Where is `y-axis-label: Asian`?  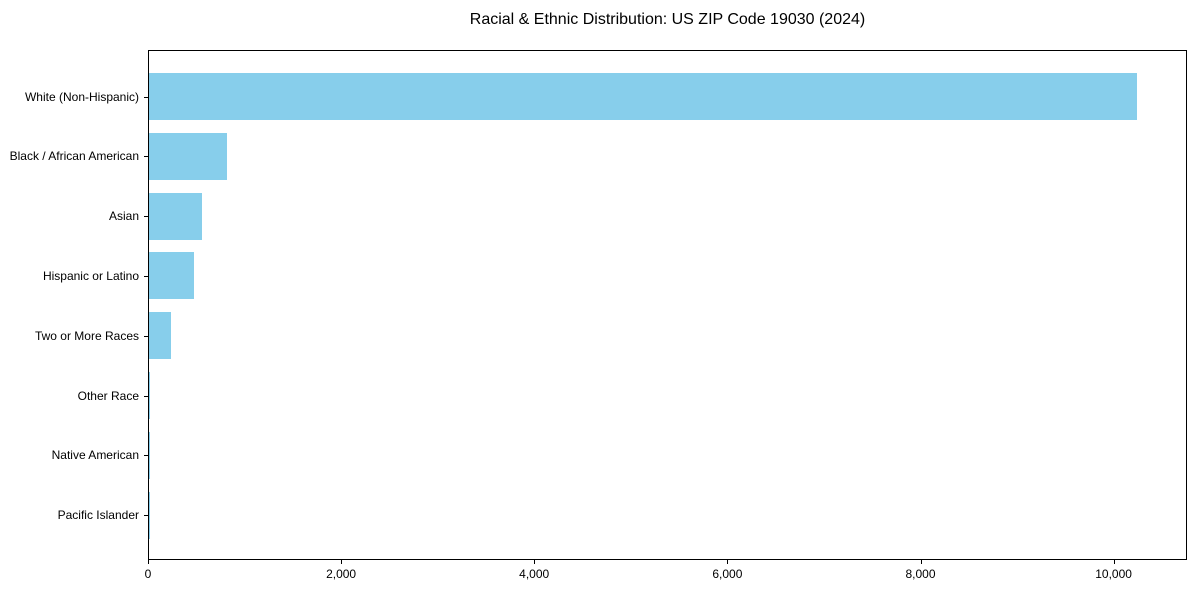
y-axis-label: Asian is located at coordinates (123, 216).